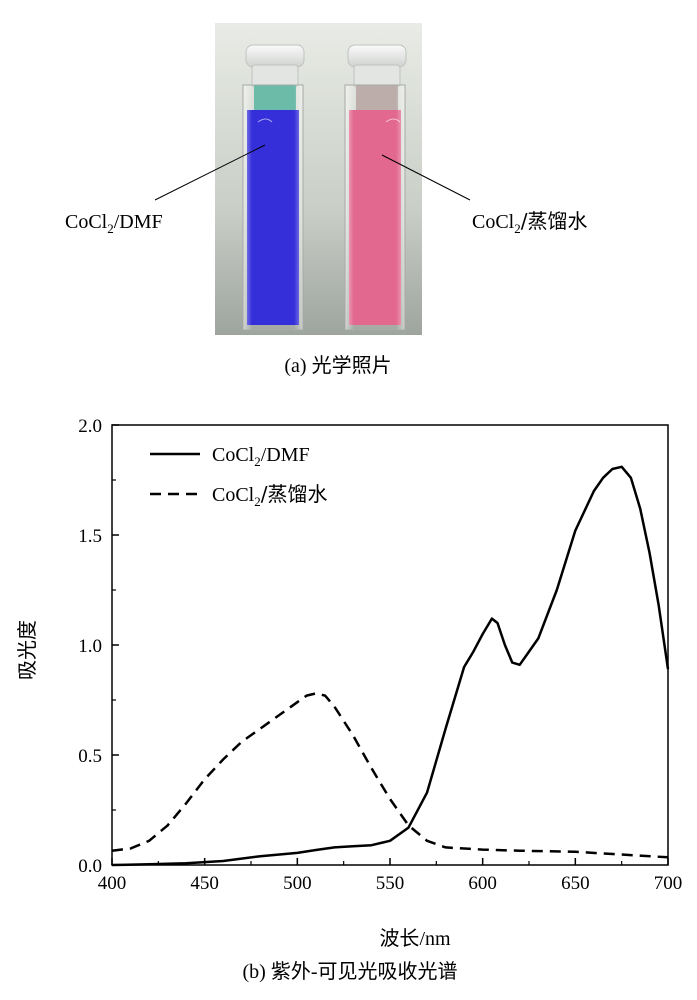 The width and height of the screenshot is (697, 1000). Describe the element at coordinates (297, 883) in the screenshot. I see `x-tick-label: 500` at that location.